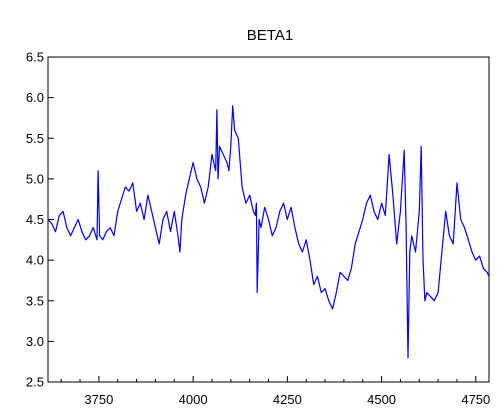 The image size is (502, 419). I want to click on y-axis: 2.5 3.0 3.5 4.0 4.5 5.0 5.5 6.0 6.5, so click(40, 220).